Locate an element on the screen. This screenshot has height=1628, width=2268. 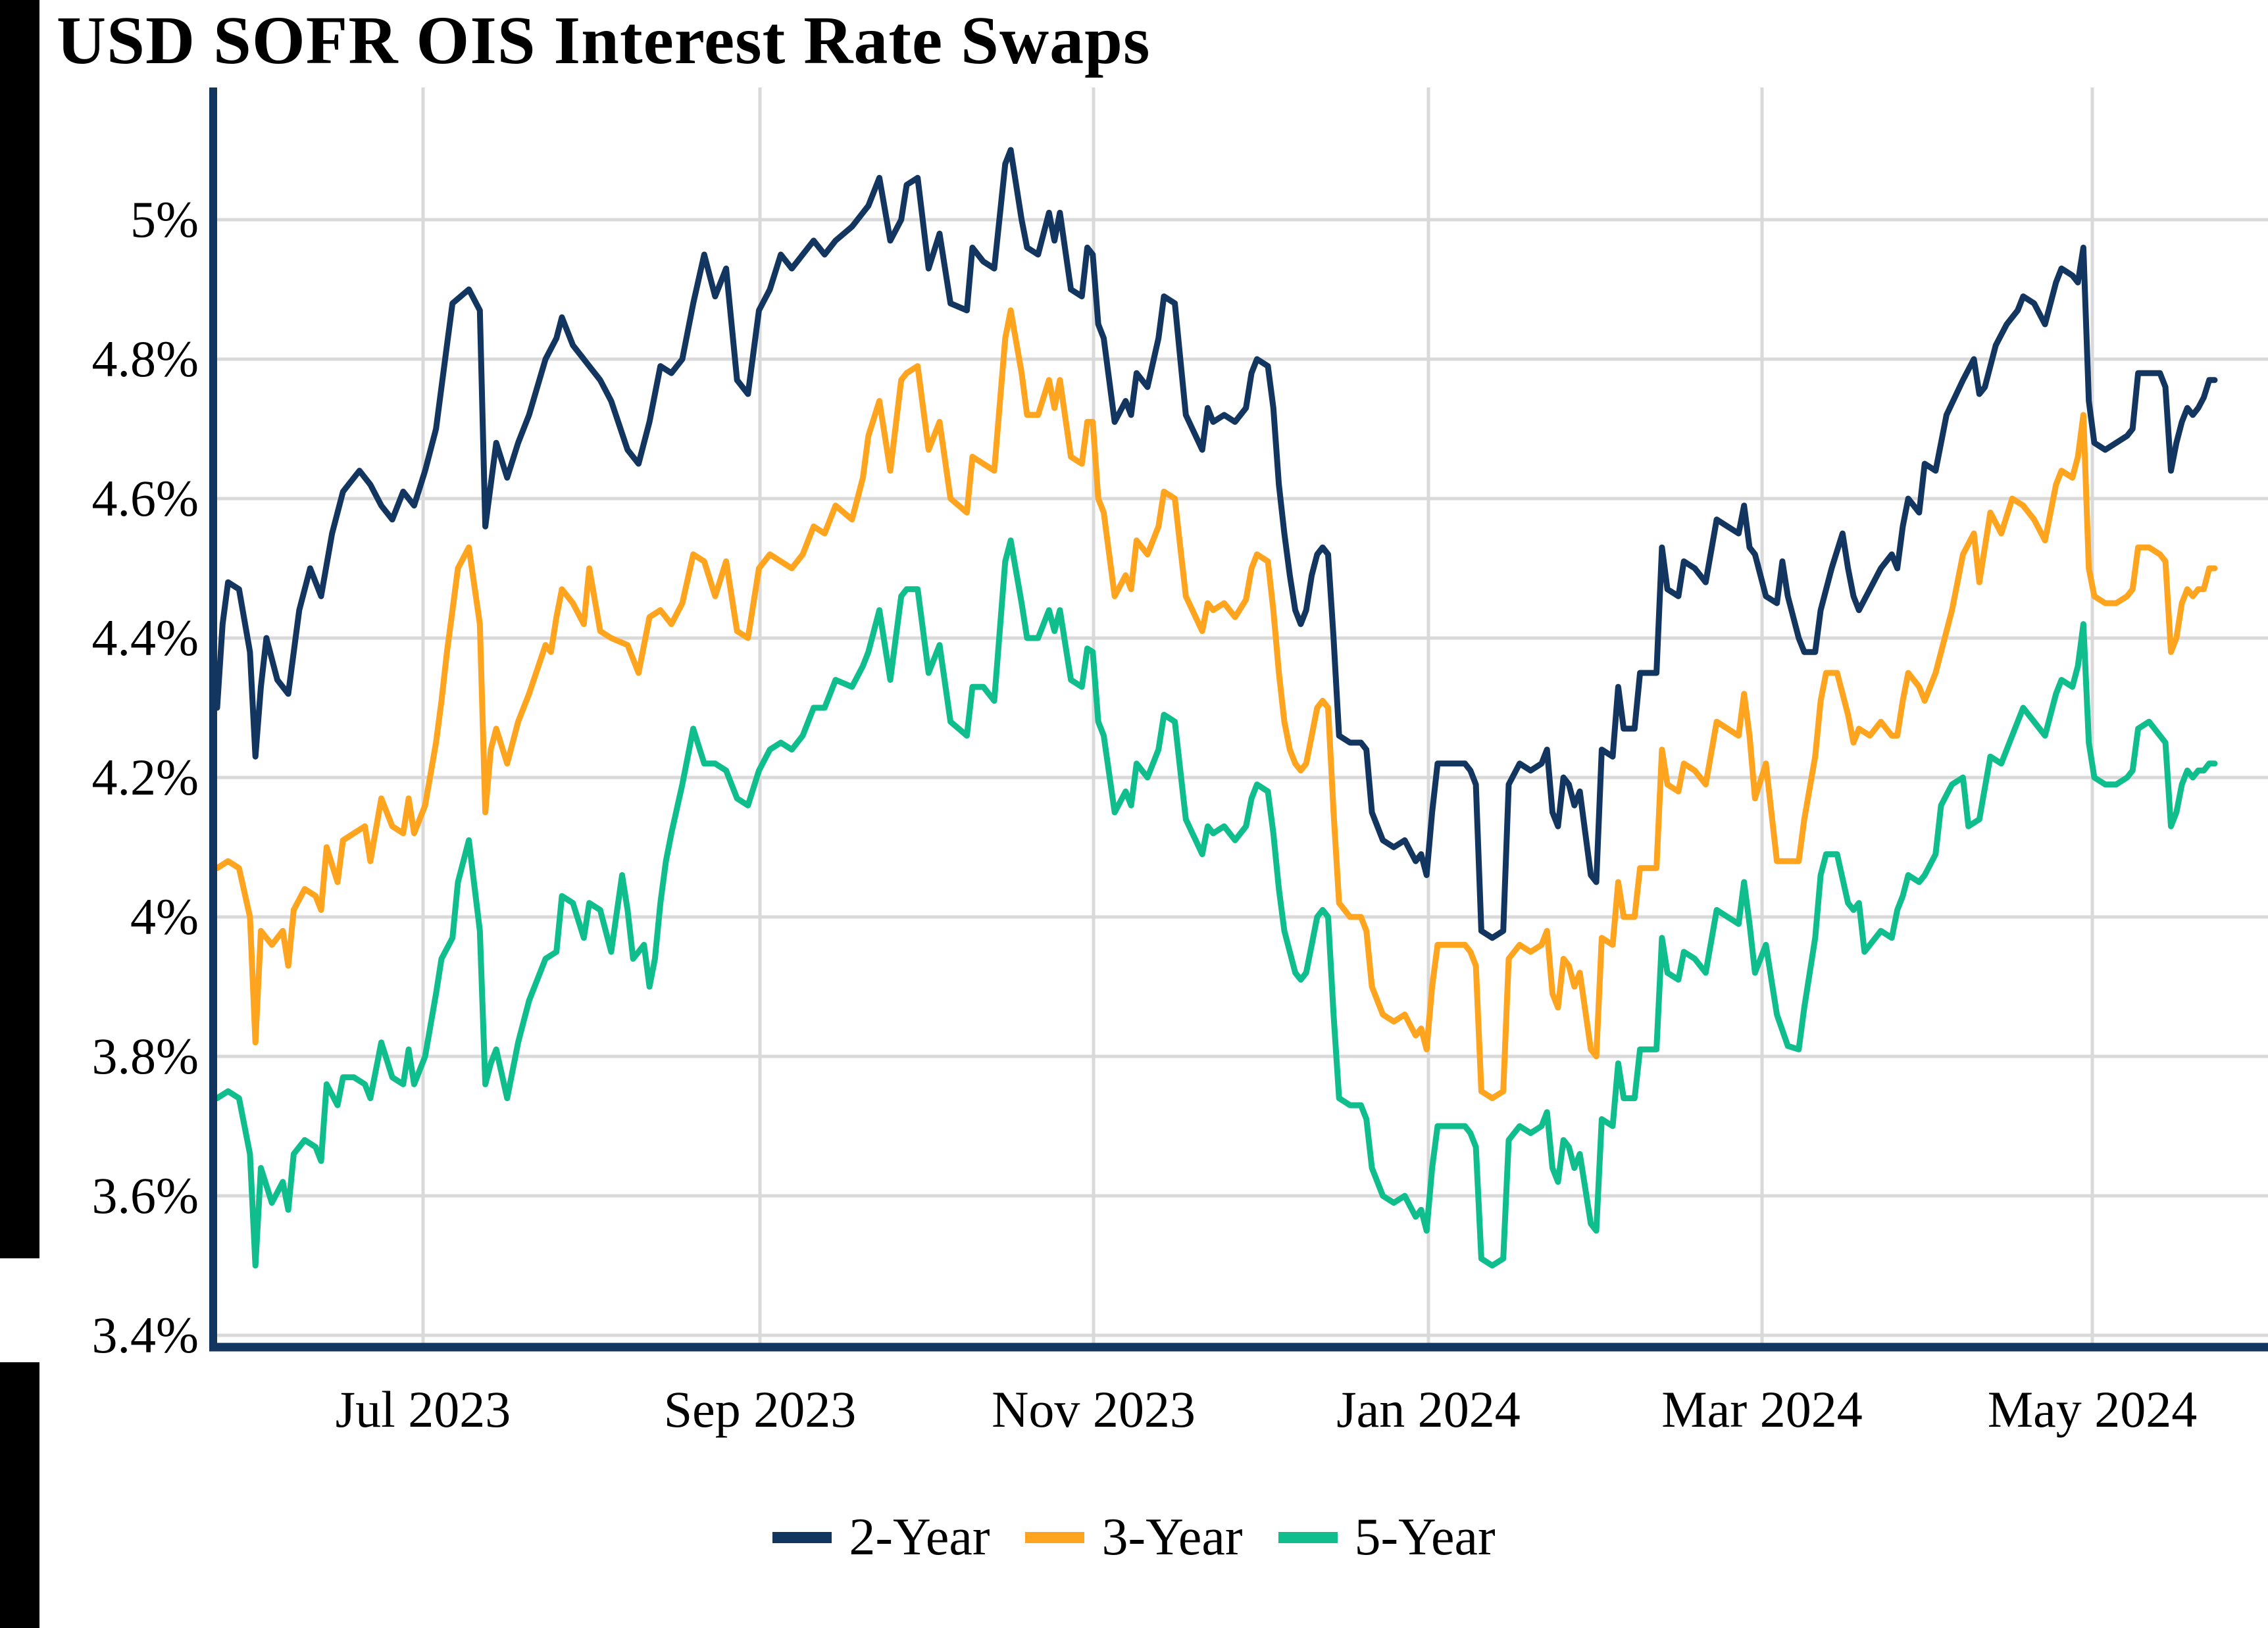
y-tick-label-5%: 5% is located at coordinates (164, 219).